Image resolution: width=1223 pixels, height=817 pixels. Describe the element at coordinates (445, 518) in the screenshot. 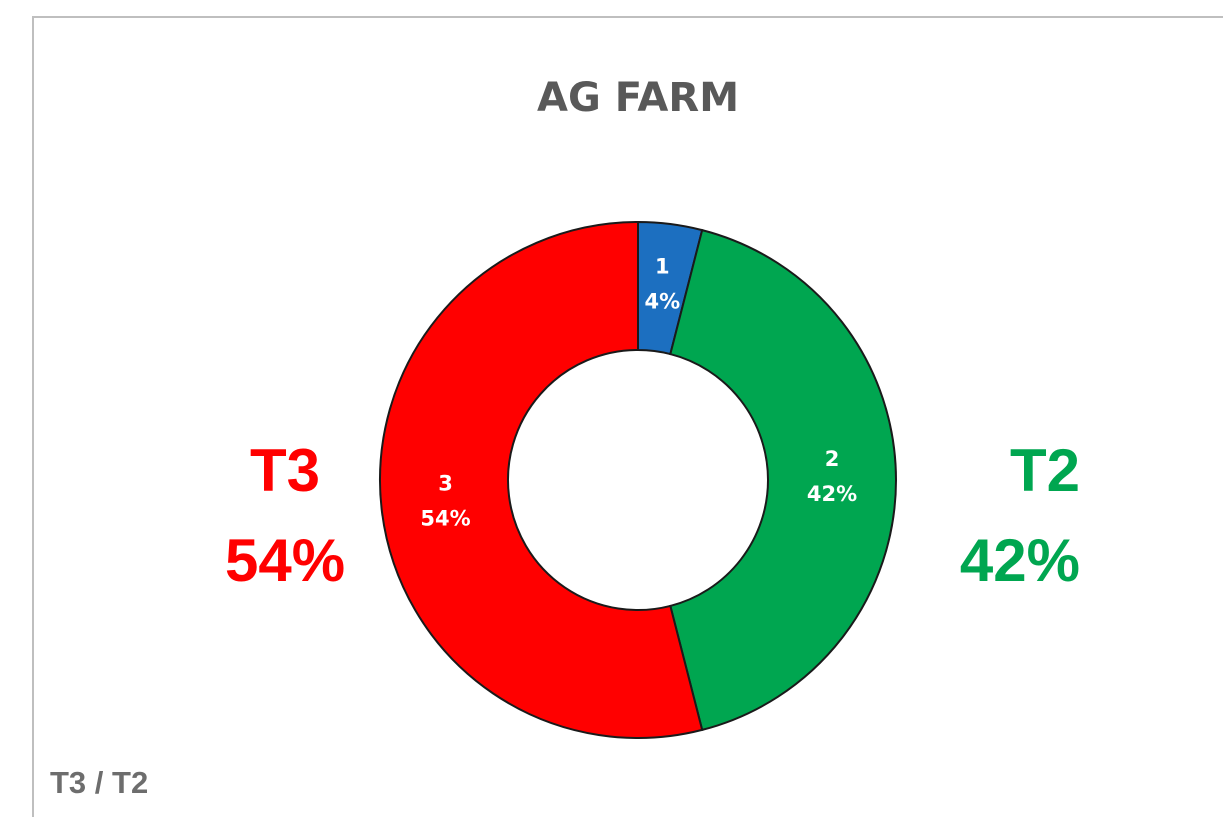

I see `slice-value-label: 54%` at that location.